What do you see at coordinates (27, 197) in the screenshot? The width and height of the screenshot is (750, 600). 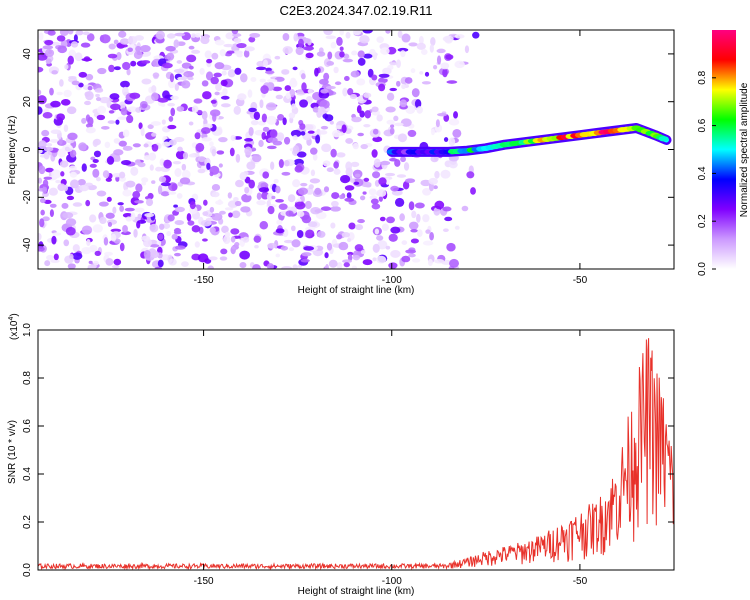 I see `y-tick-label-3: -20` at bounding box center [27, 197].